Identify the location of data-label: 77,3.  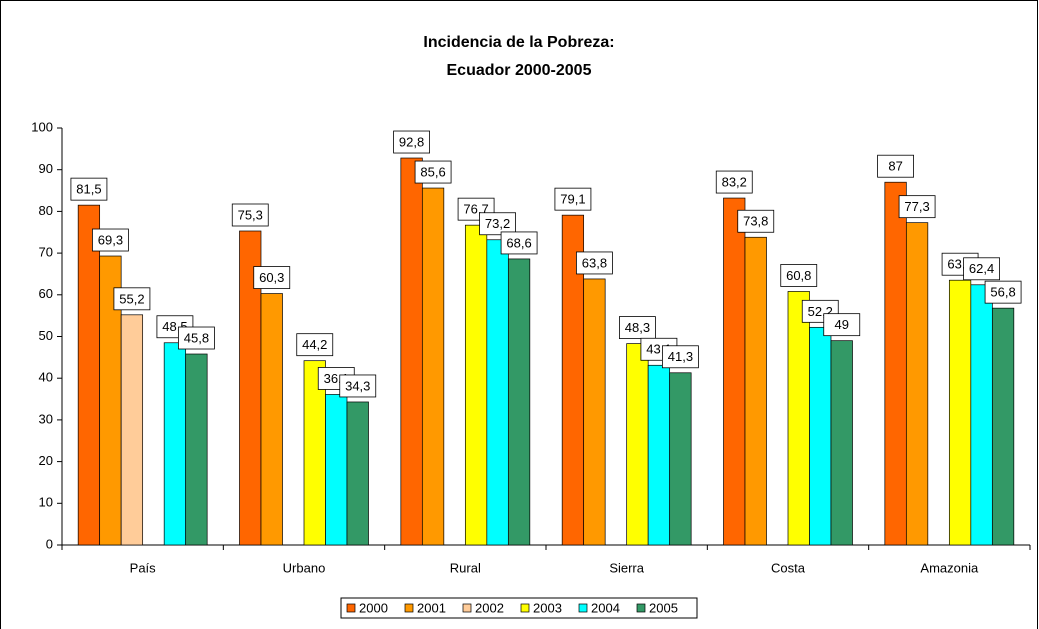
(916, 206).